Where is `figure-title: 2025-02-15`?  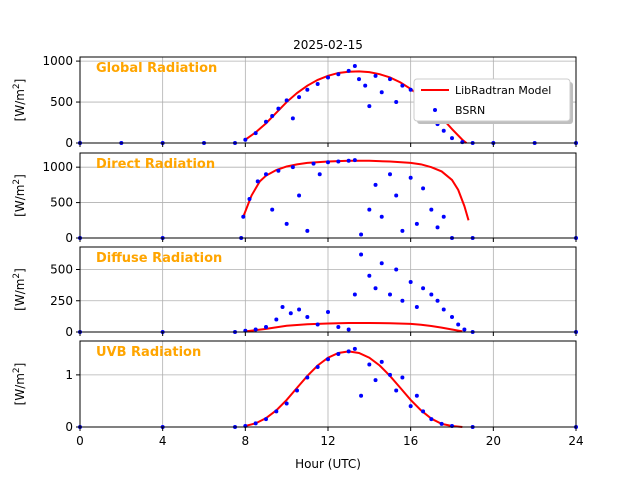
figure-title: 2025-02-15 is located at coordinates (328, 45).